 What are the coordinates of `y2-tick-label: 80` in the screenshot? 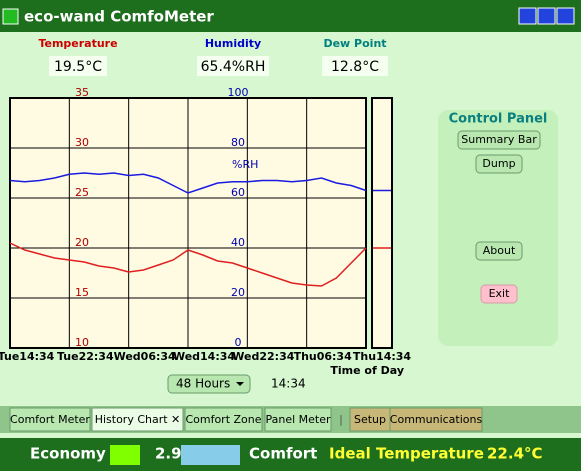 It's located at (238, 142).